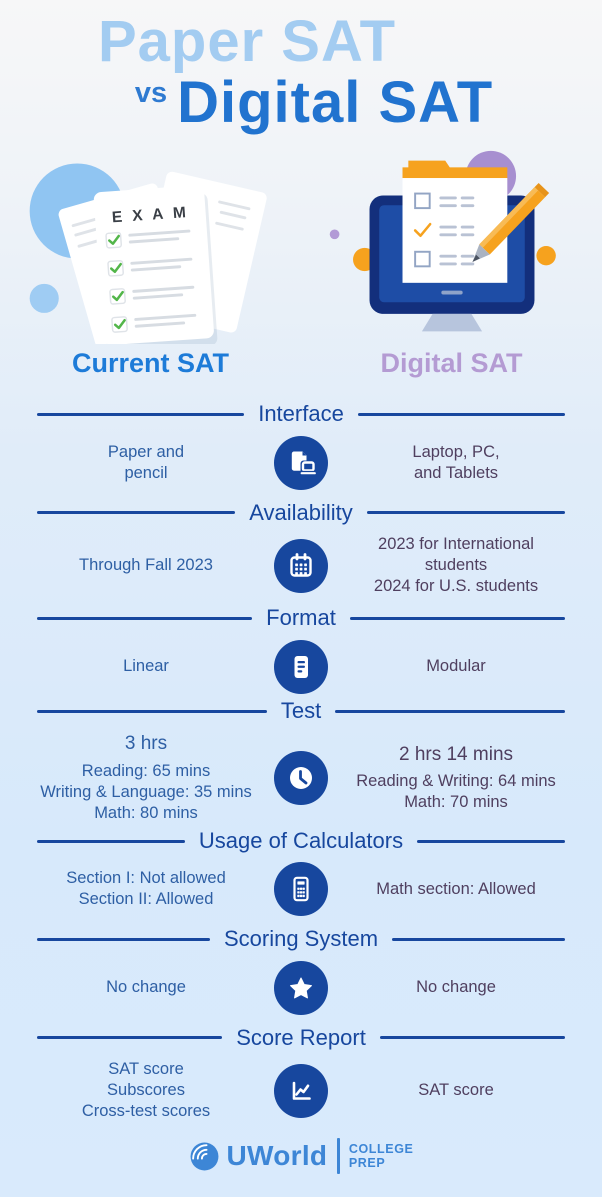 Image resolution: width=602 pixels, height=1197 pixels. What do you see at coordinates (451, 363) in the screenshot?
I see `digital-sat-label: Digital SAT` at bounding box center [451, 363].